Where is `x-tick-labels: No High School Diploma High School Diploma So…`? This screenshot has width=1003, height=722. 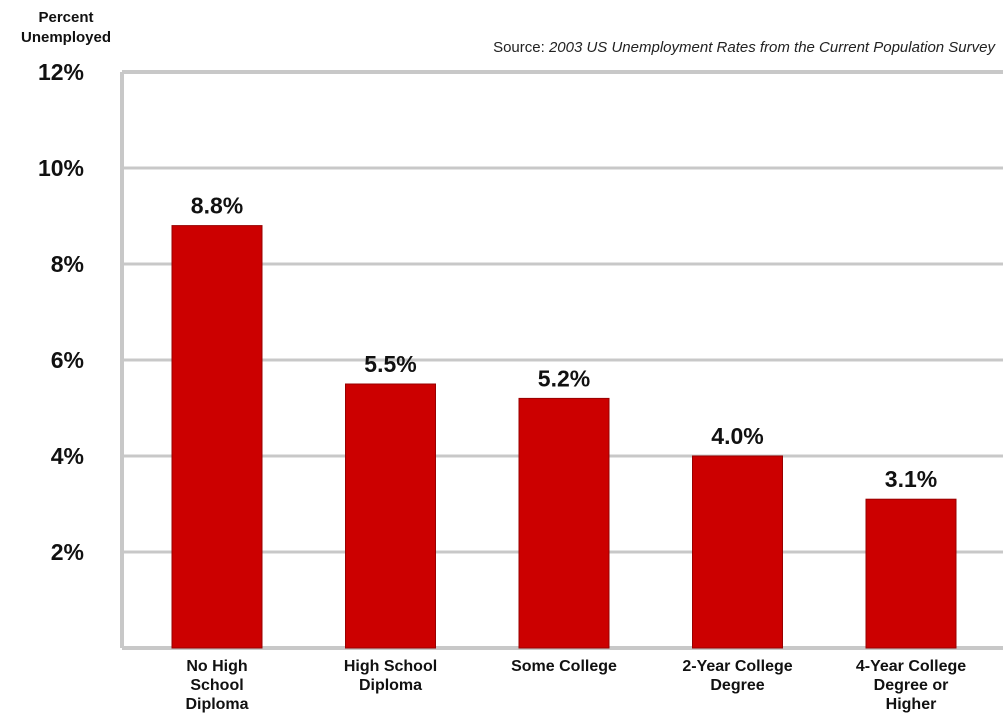 x-tick-labels: No High School Diploma High School Diploma So… is located at coordinates (575, 685).